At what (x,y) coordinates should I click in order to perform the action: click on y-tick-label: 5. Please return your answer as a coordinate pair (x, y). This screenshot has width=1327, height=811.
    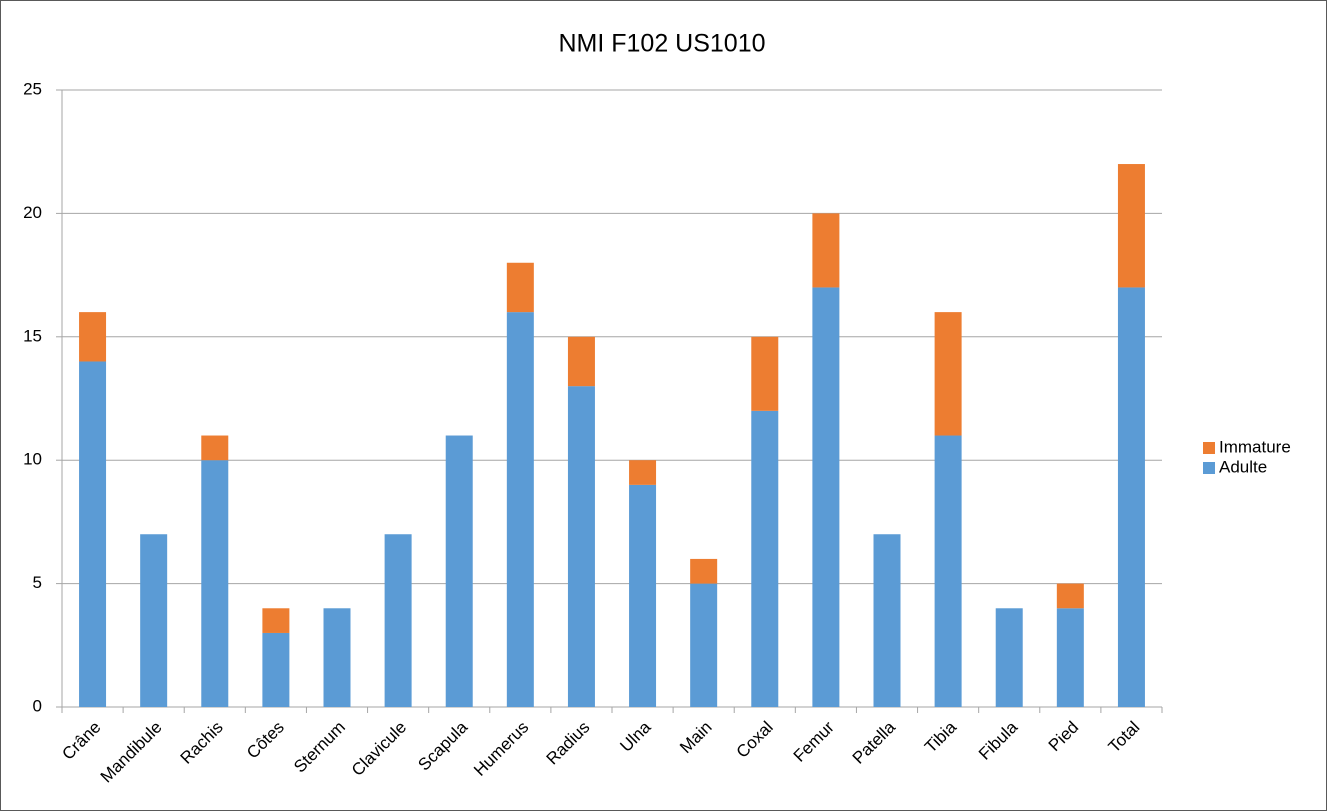
    Looking at the image, I should click on (37, 582).